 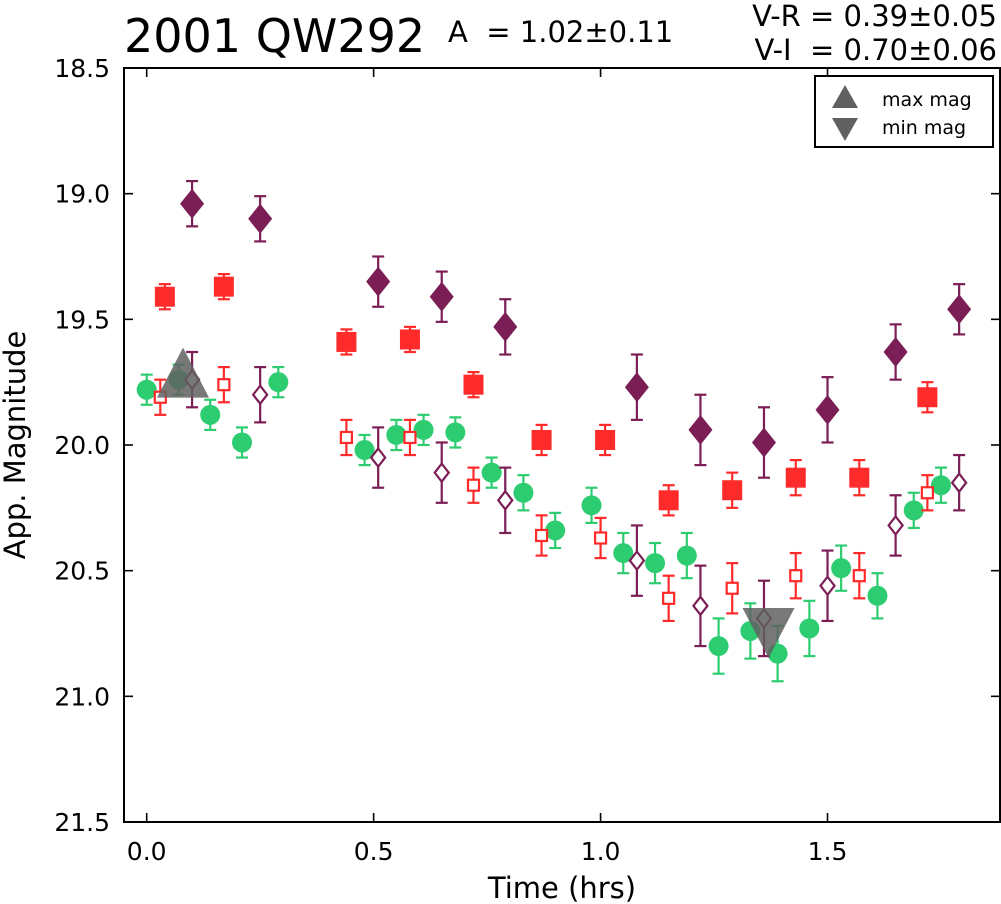 What do you see at coordinates (904, 111) in the screenshot?
I see `legend: max mag min mag` at bounding box center [904, 111].